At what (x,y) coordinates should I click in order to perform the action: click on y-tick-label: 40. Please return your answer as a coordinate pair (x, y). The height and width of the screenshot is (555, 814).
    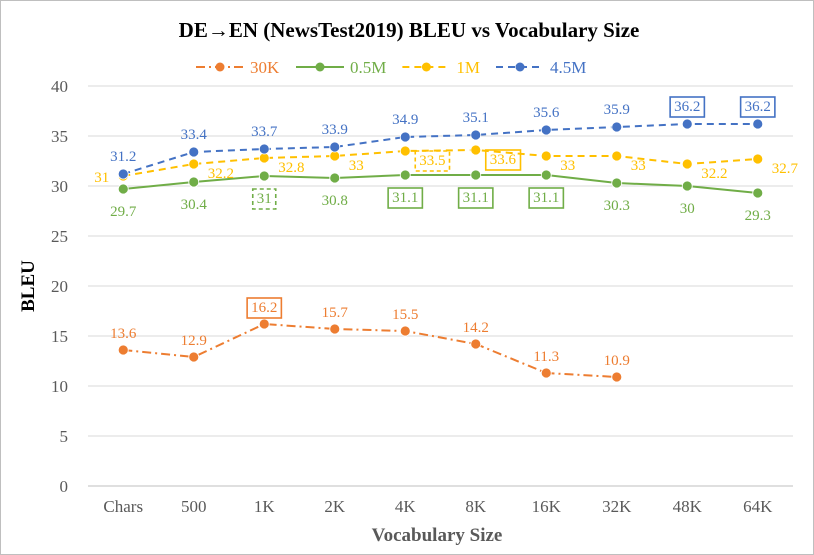
    Looking at the image, I should click on (59, 86).